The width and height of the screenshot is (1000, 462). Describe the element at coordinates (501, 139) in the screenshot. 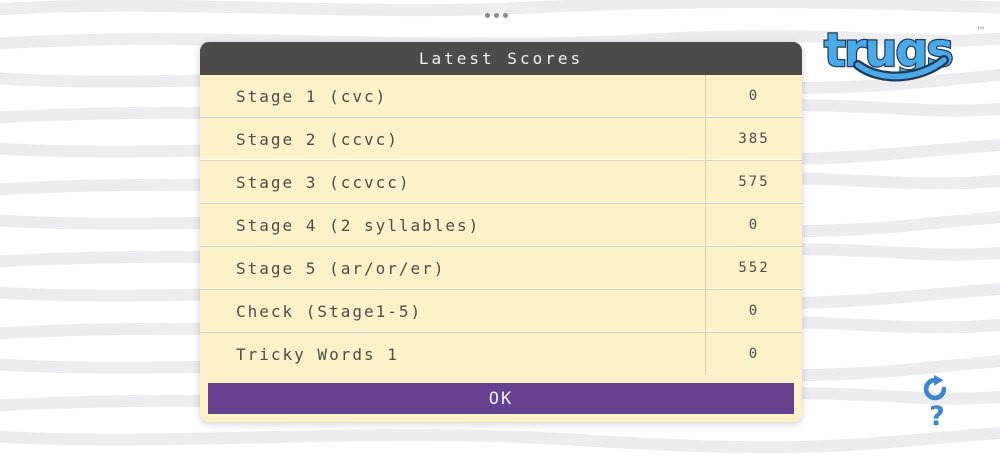

I see `table-row: Stage 2 (ccvc) 385` at that location.